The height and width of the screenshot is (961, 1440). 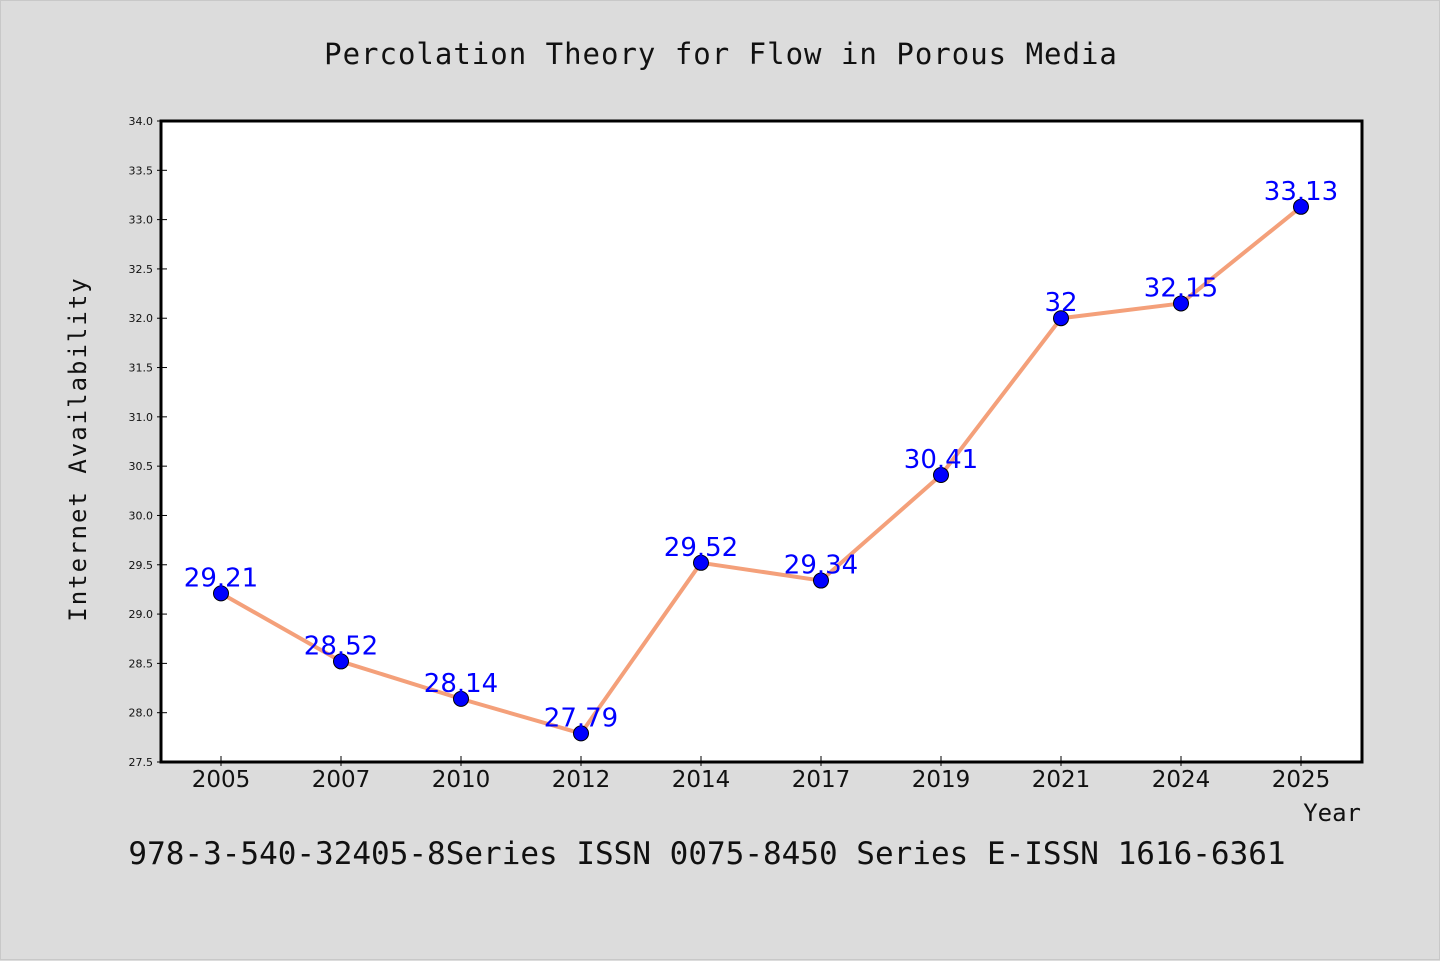 I want to click on data-label: 29.21, so click(x=221, y=578).